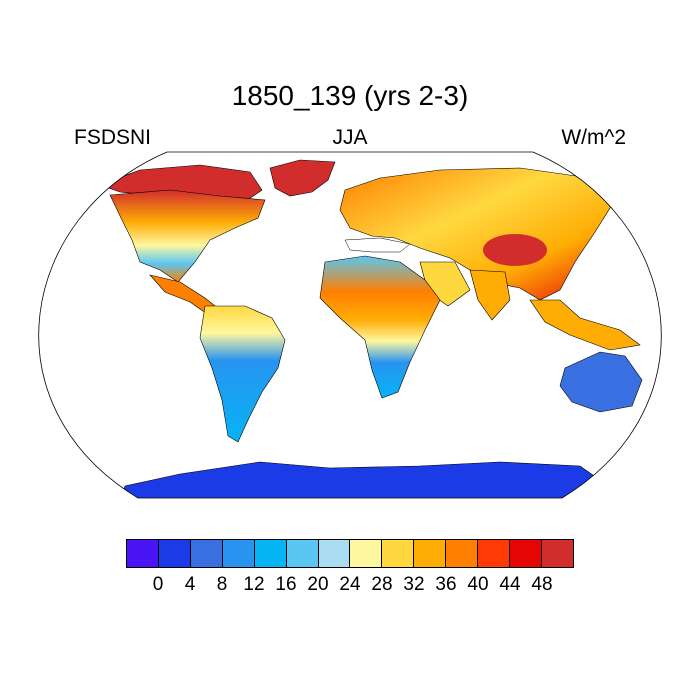 The width and height of the screenshot is (700, 700). What do you see at coordinates (414, 584) in the screenshot?
I see `colorbar-tick-label: 32` at bounding box center [414, 584].